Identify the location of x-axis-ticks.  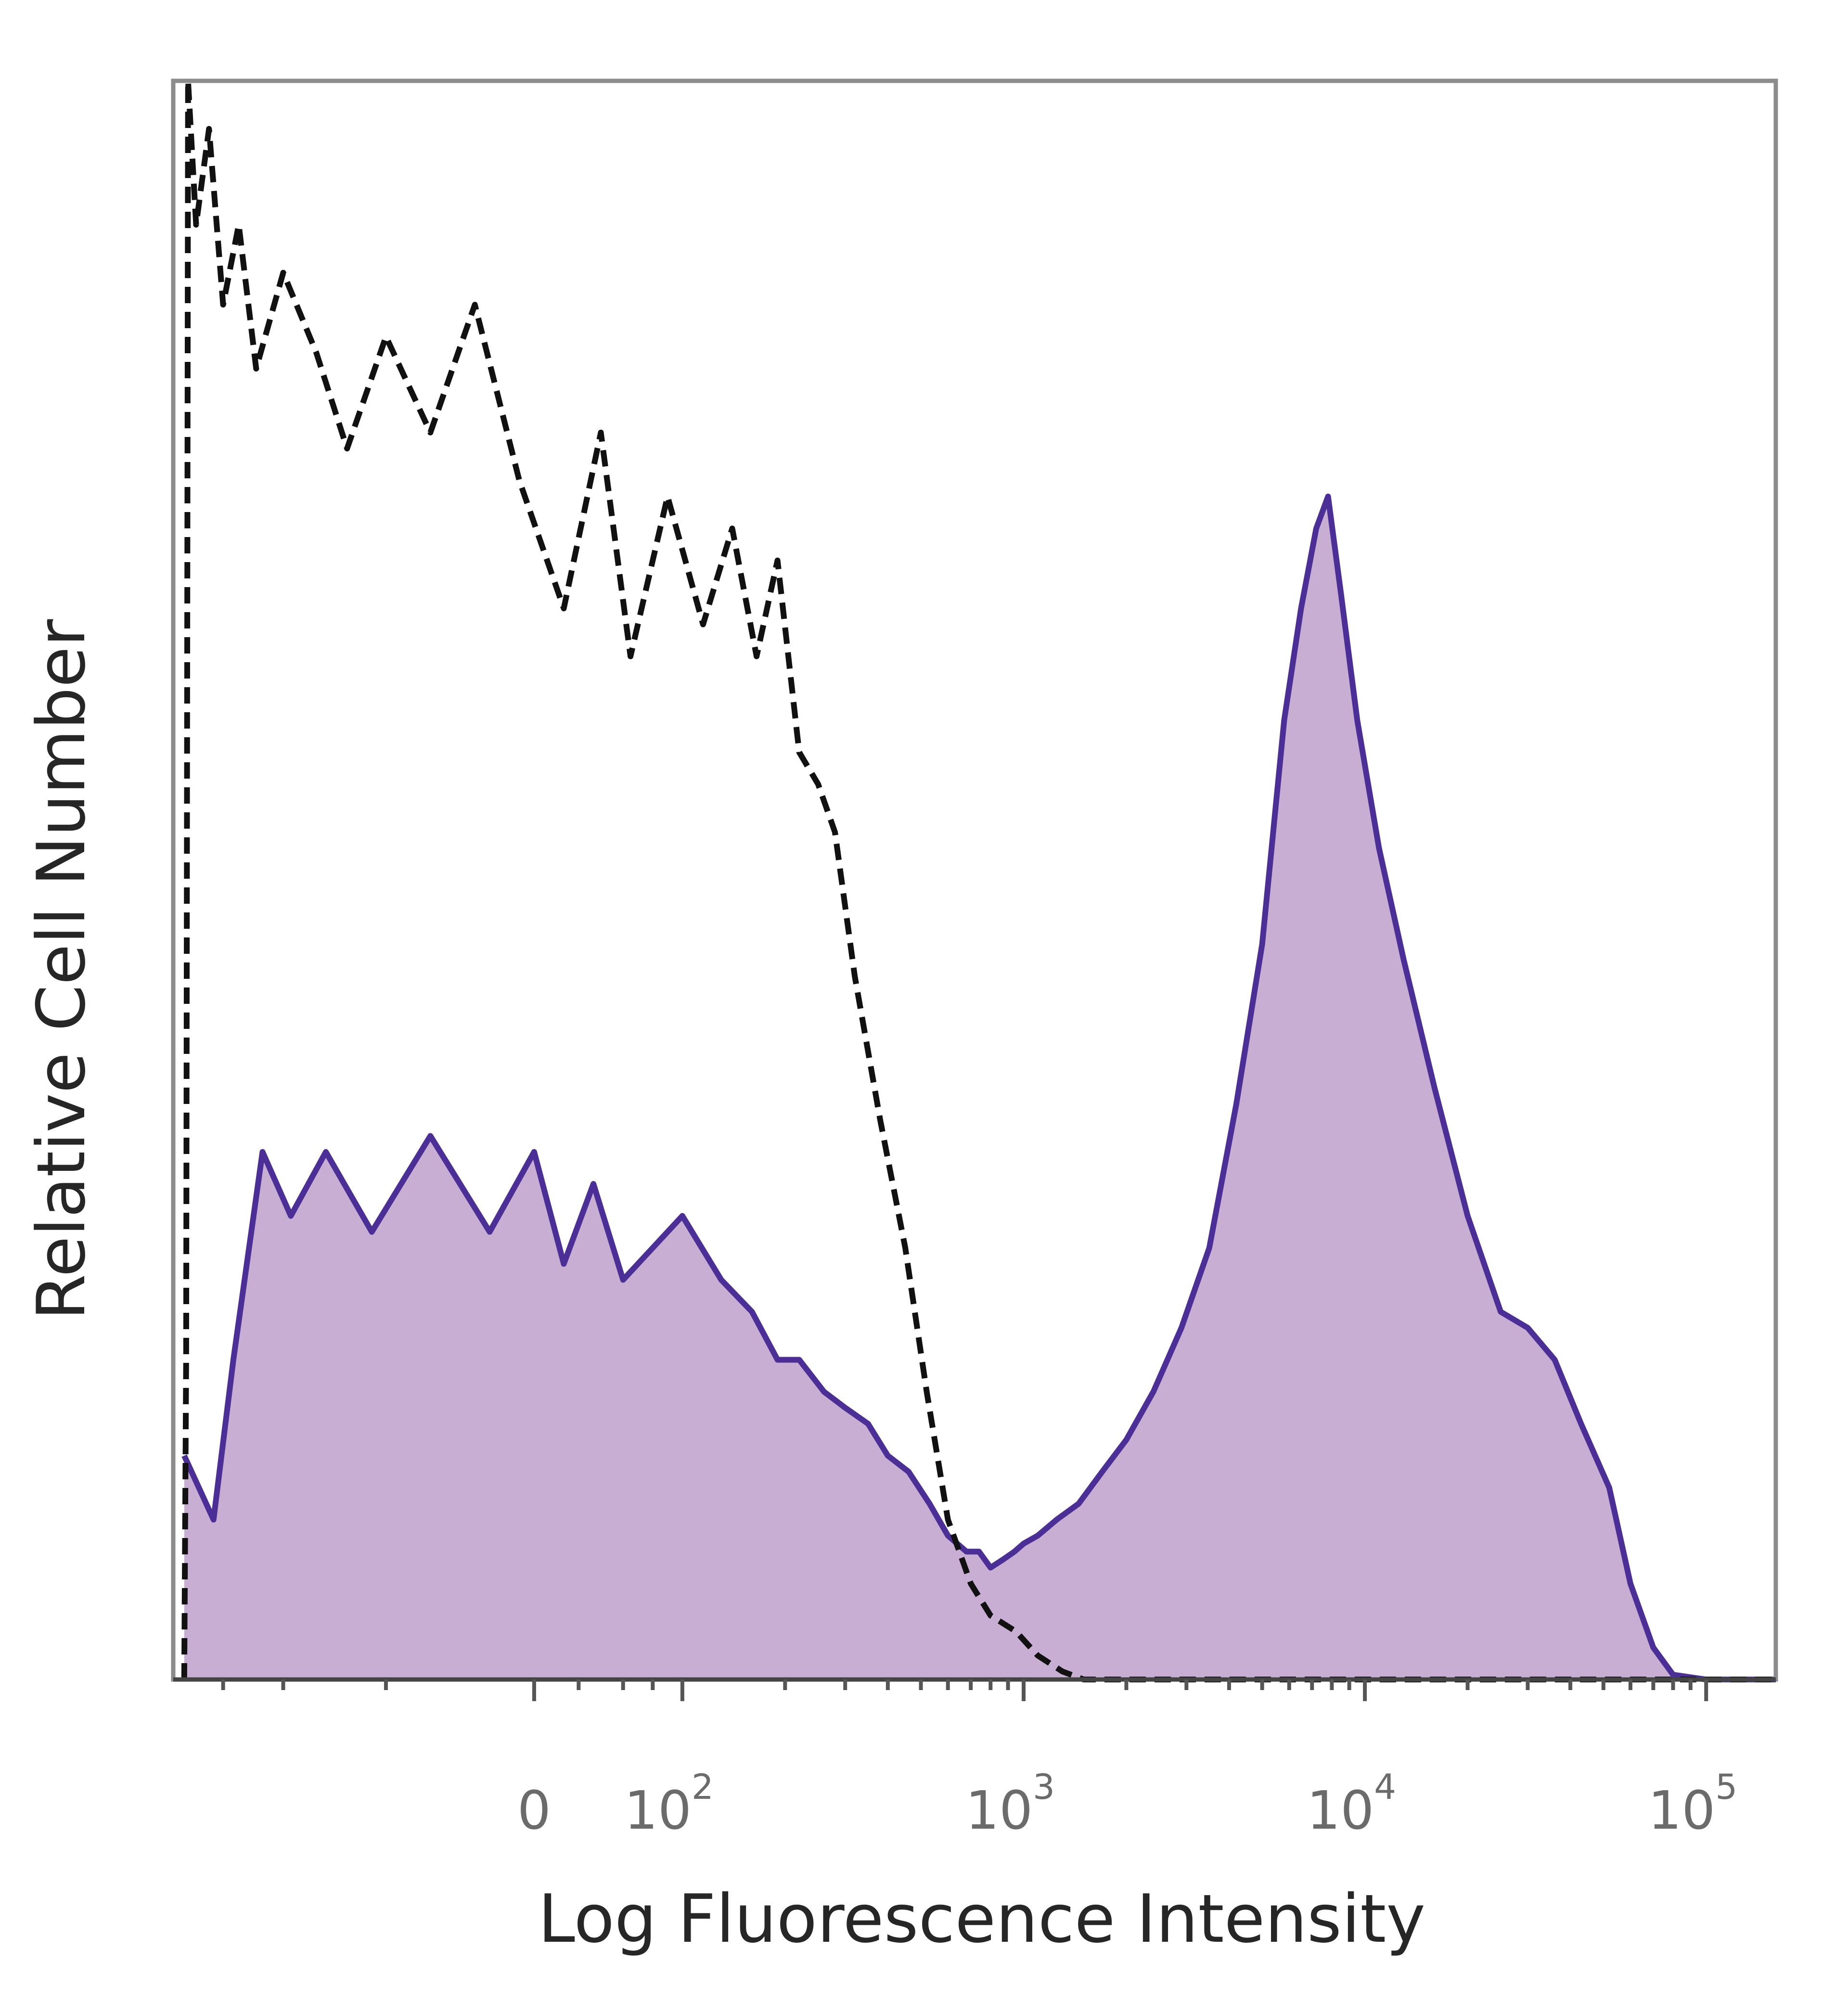
(964, 1690).